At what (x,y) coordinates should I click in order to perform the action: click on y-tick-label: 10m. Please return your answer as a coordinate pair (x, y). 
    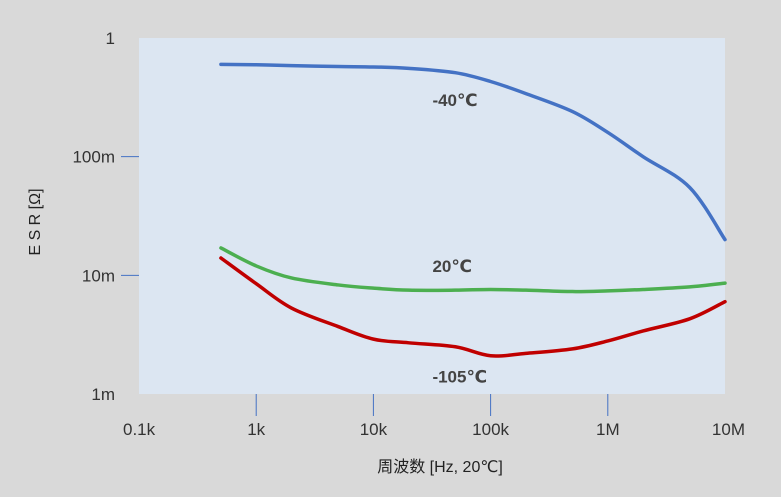
    Looking at the image, I should click on (98, 275).